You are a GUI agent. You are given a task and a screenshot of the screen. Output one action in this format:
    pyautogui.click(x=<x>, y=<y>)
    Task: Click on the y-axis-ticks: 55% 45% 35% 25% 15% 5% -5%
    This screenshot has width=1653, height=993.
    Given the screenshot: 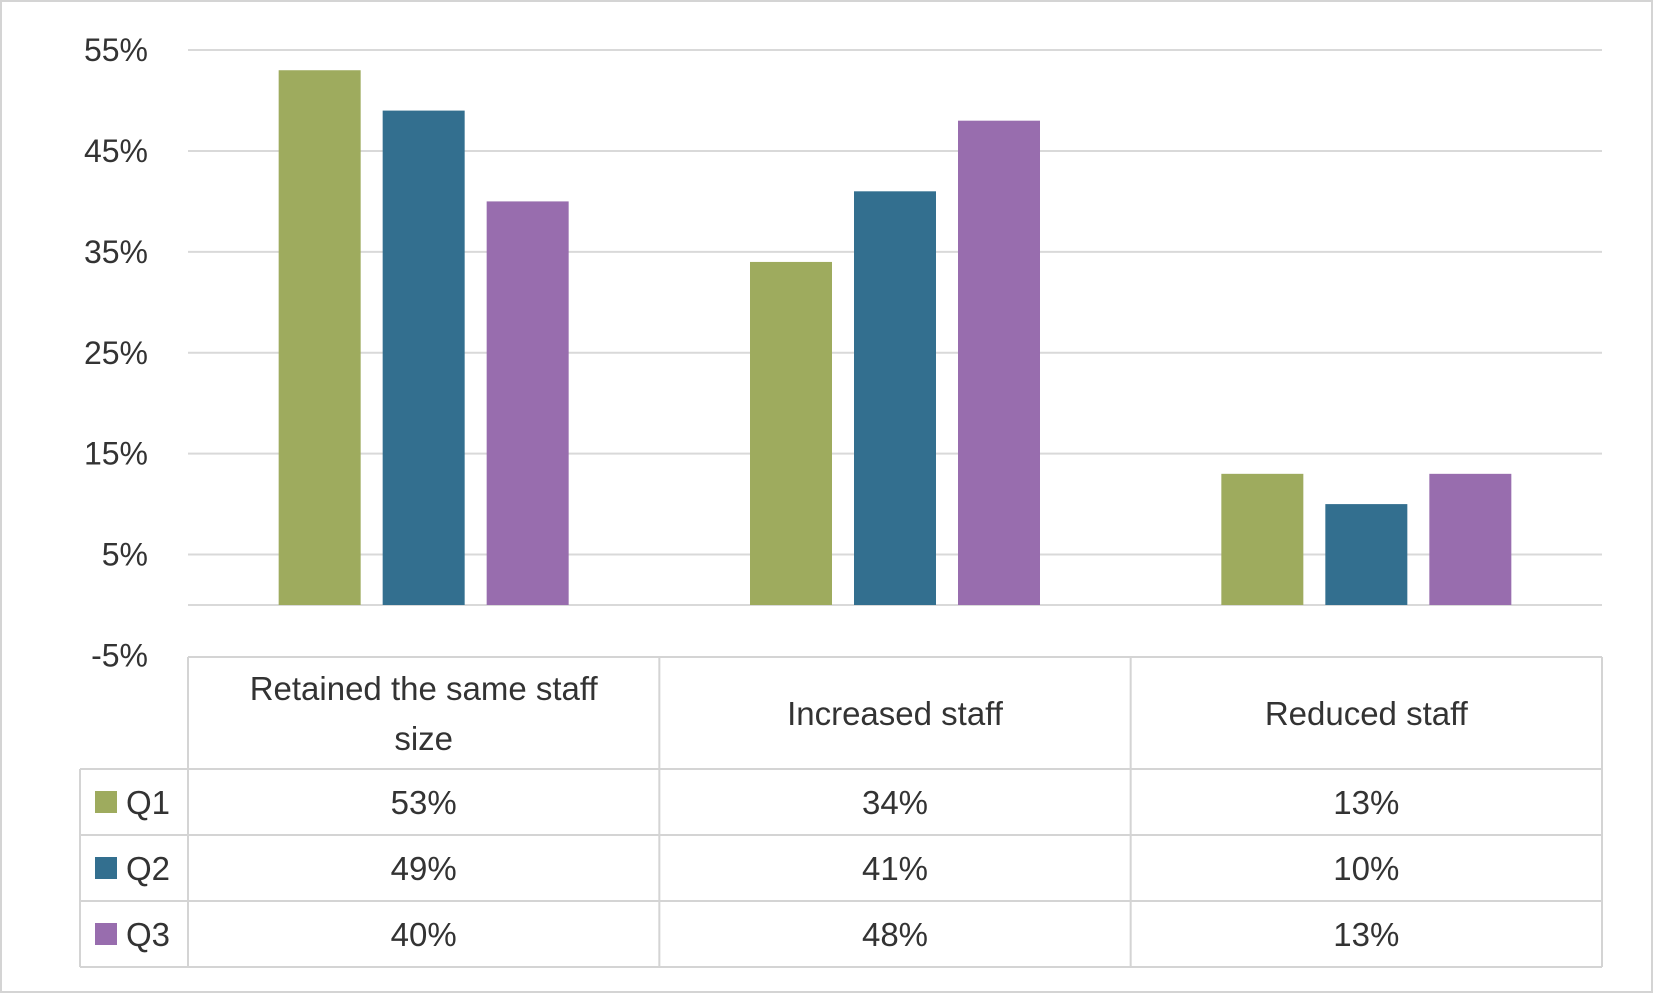 What is the action you would take?
    pyautogui.click(x=116, y=352)
    